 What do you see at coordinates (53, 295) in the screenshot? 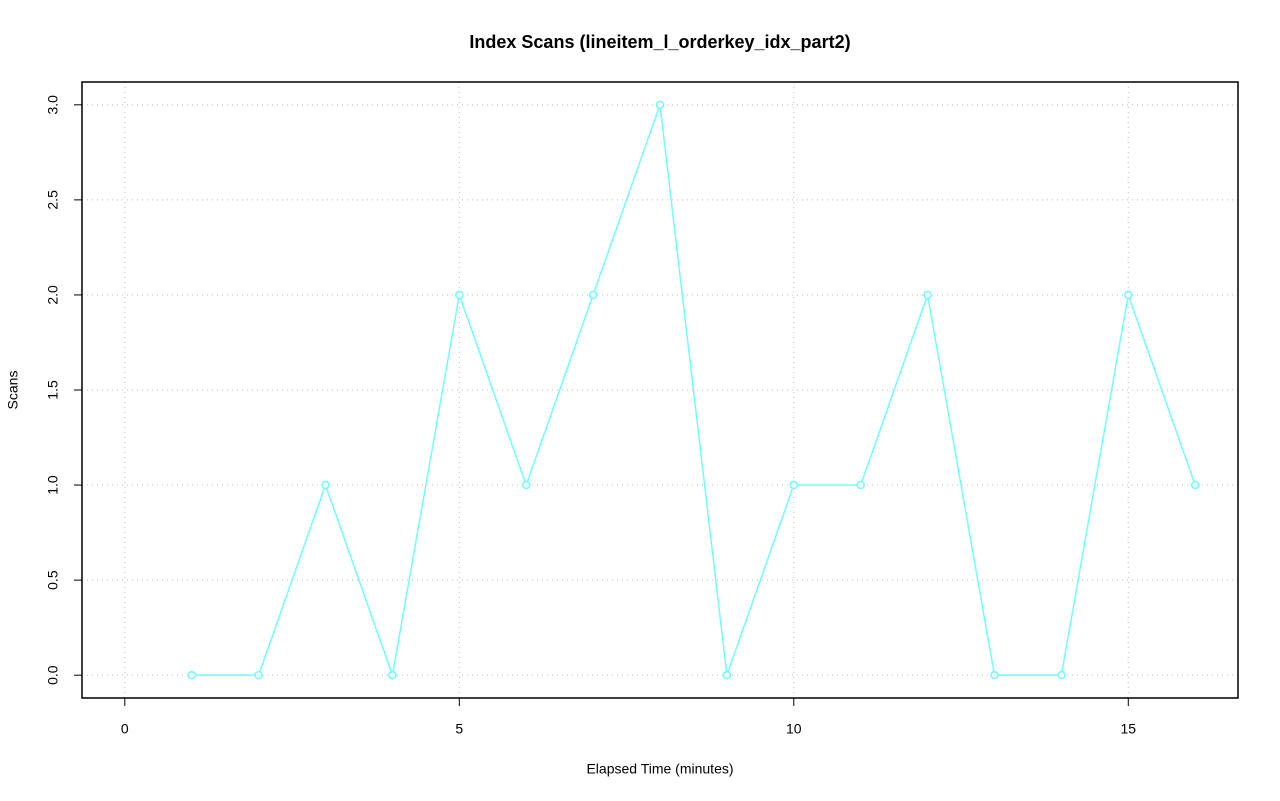
I see `y-tick-label: 2.0` at bounding box center [53, 295].